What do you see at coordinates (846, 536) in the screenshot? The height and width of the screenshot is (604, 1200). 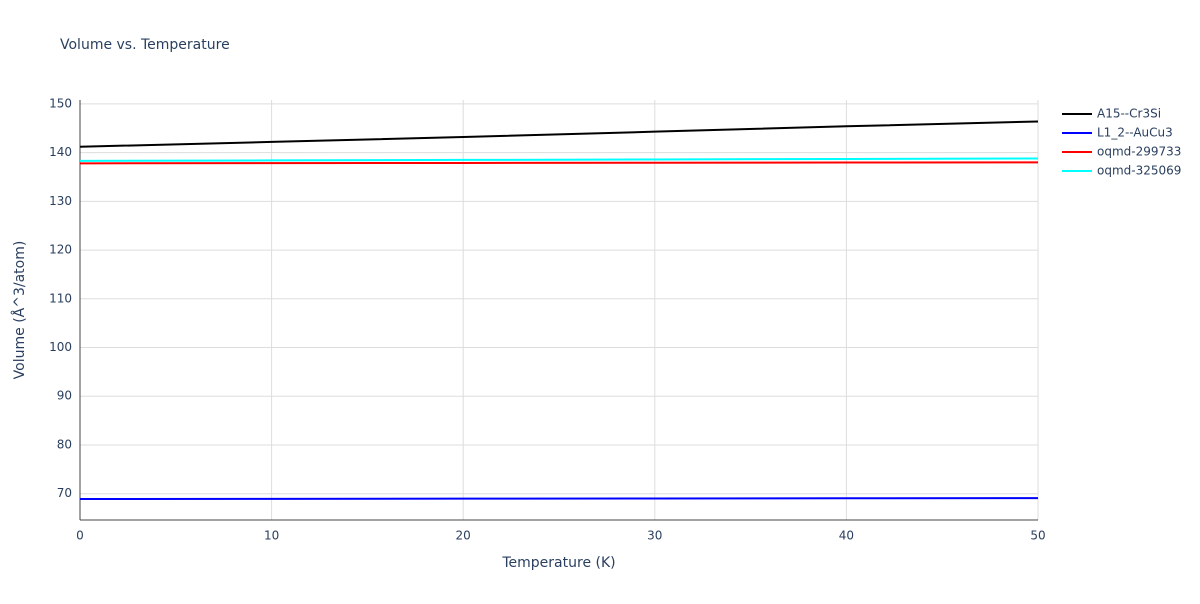 I see `x-tick-label: 40` at bounding box center [846, 536].